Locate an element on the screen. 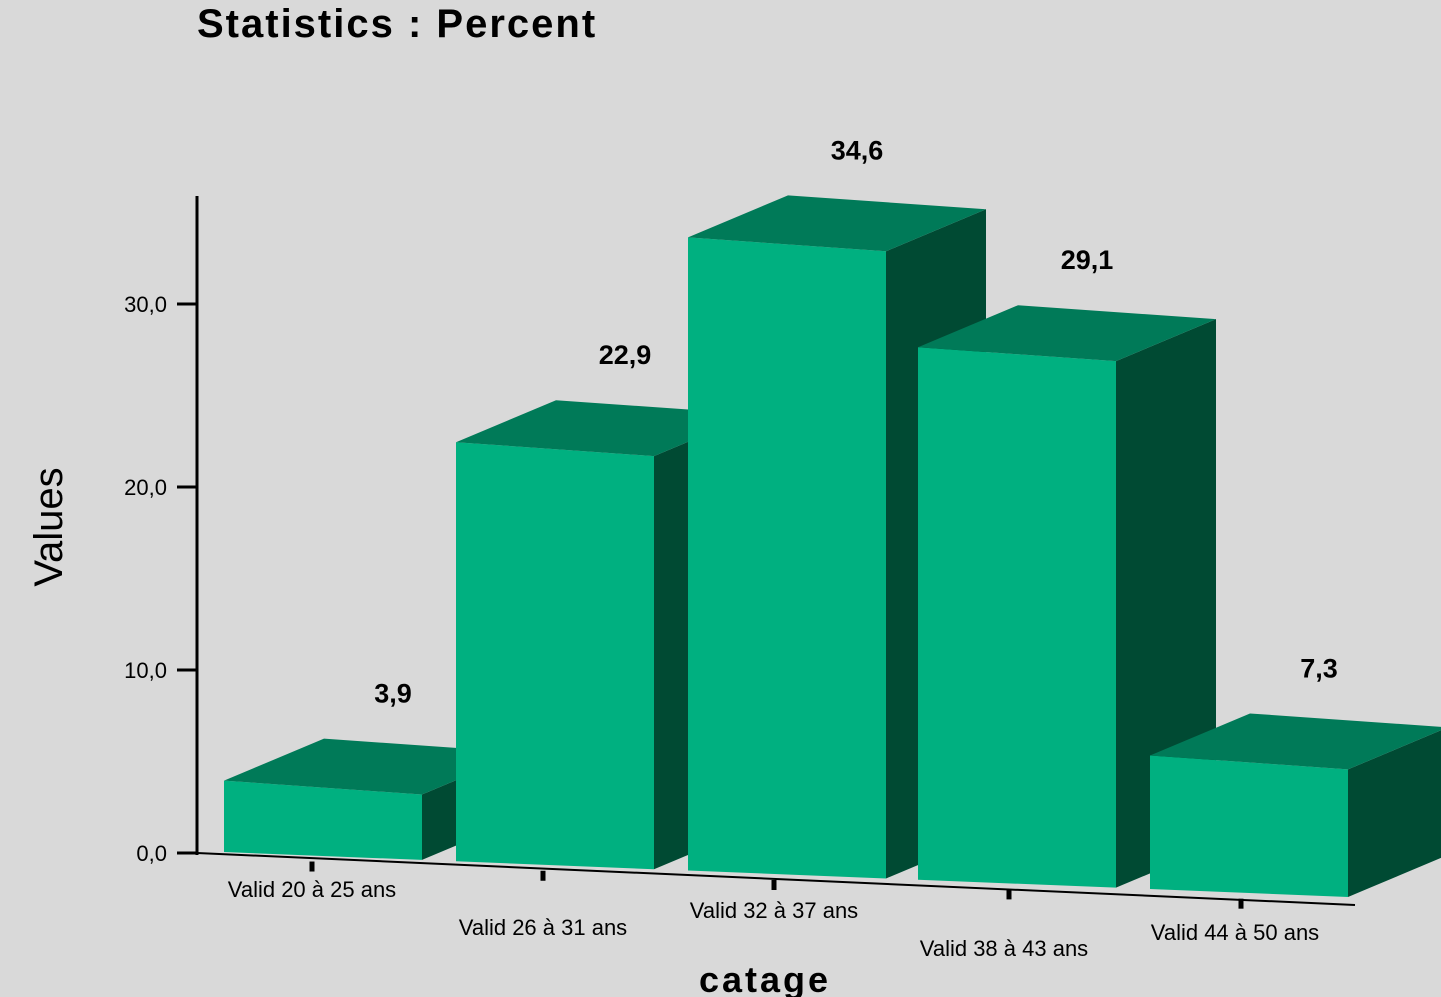 This screenshot has width=1441, height=997. data-label: 29,1 is located at coordinates (1087, 260).